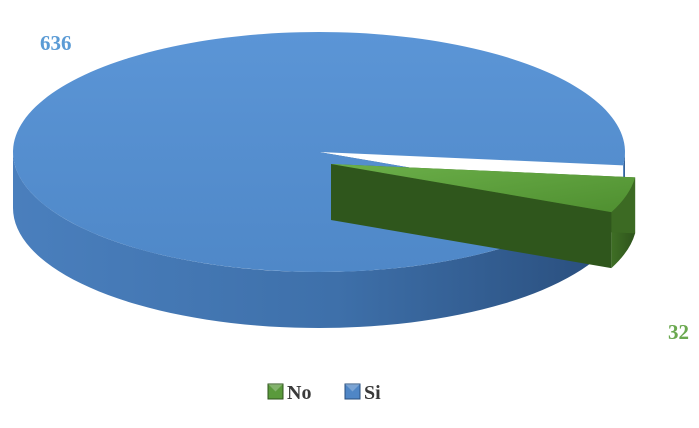  Describe the element at coordinates (275, 388) in the screenshot. I see `legend-swatch-no-bevel` at that location.